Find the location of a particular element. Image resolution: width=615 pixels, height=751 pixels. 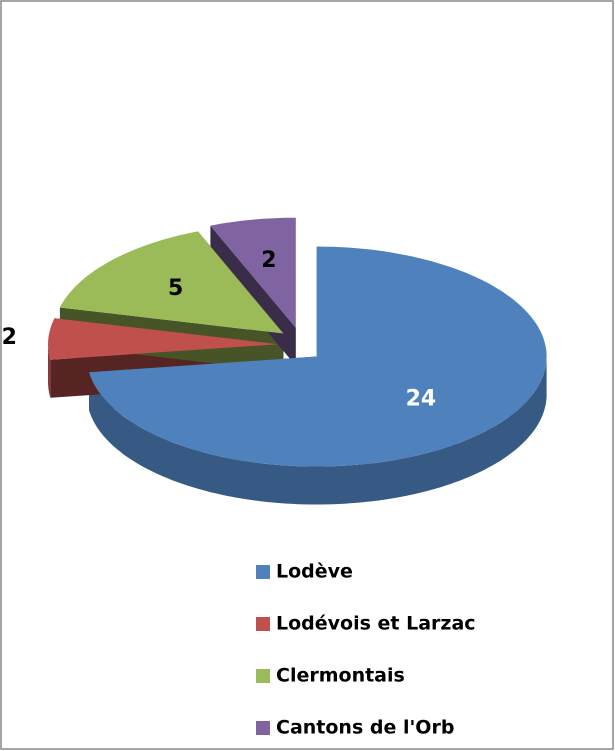

legend-label: Lodévois et Larzac is located at coordinates (376, 624).